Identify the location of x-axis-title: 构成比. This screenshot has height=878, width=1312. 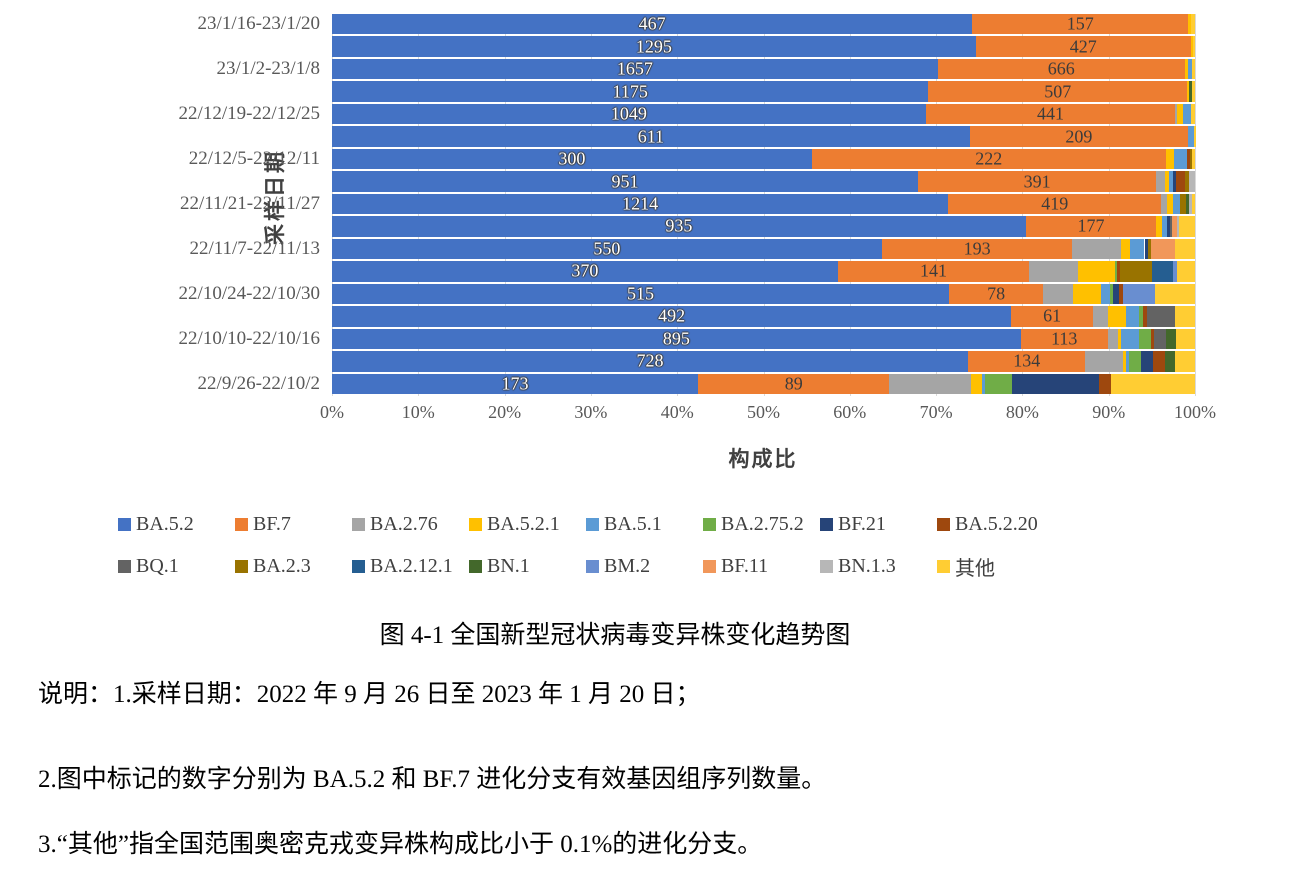
(763, 459).